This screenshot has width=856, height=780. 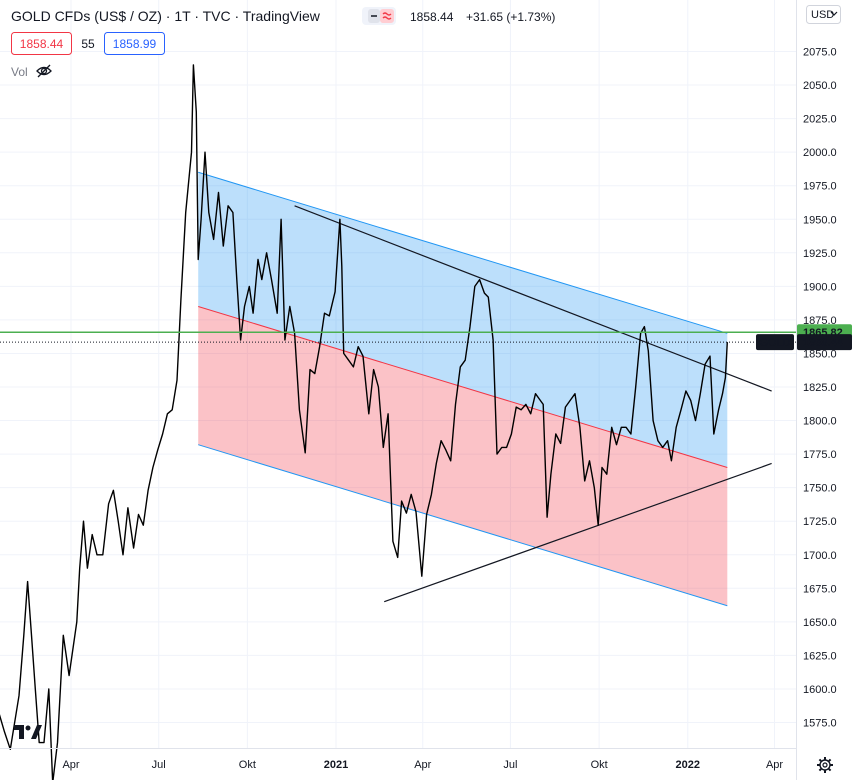 What do you see at coordinates (820, 53) in the screenshot?
I see `price-tick-label: 2075.0` at bounding box center [820, 53].